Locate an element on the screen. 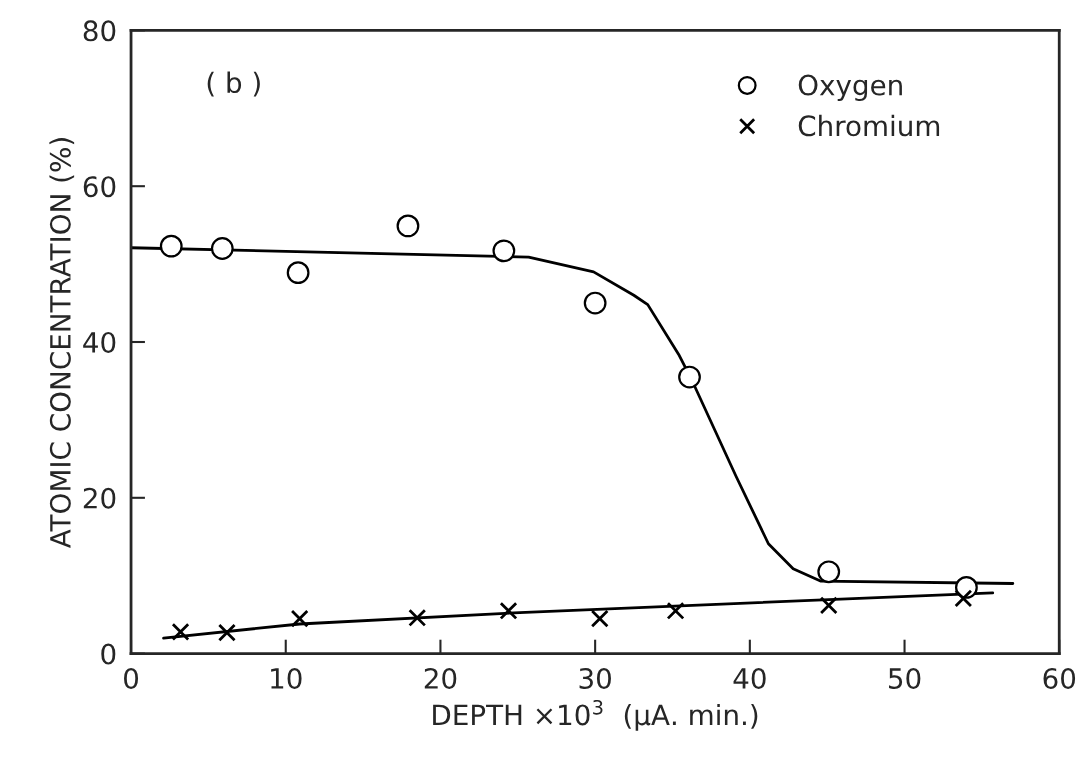  x-tick-label: 20 is located at coordinates (440, 678).